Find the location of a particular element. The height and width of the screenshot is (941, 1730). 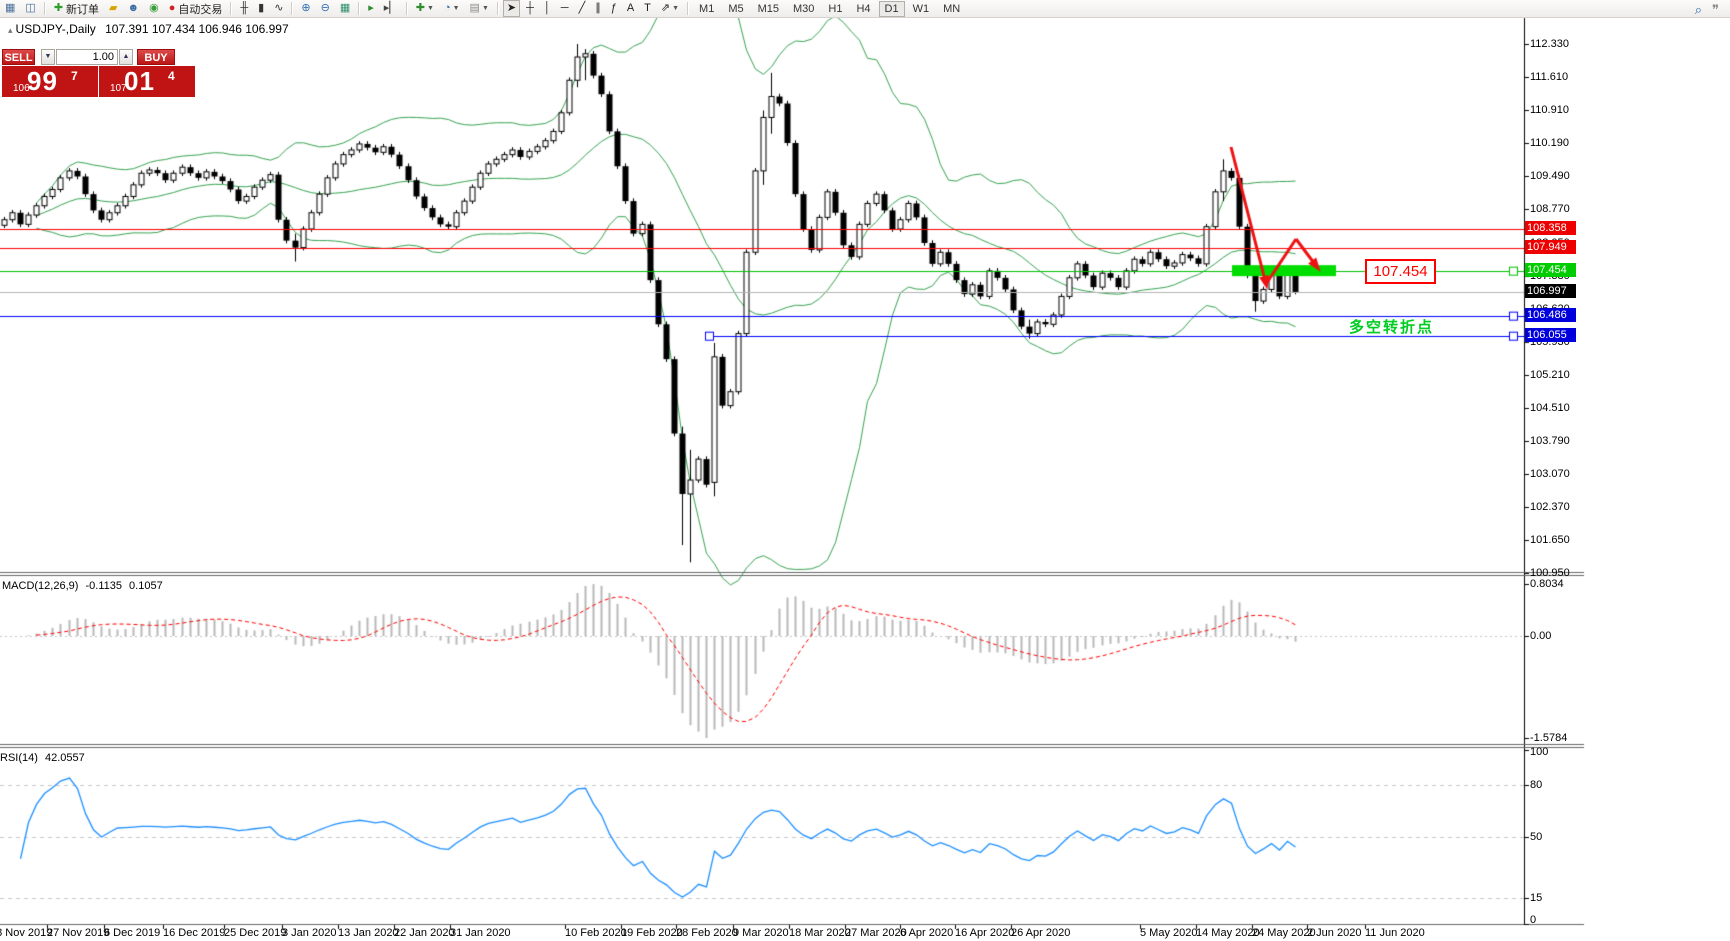

price-level-tag: 107.454 is located at coordinates (1400, 271).